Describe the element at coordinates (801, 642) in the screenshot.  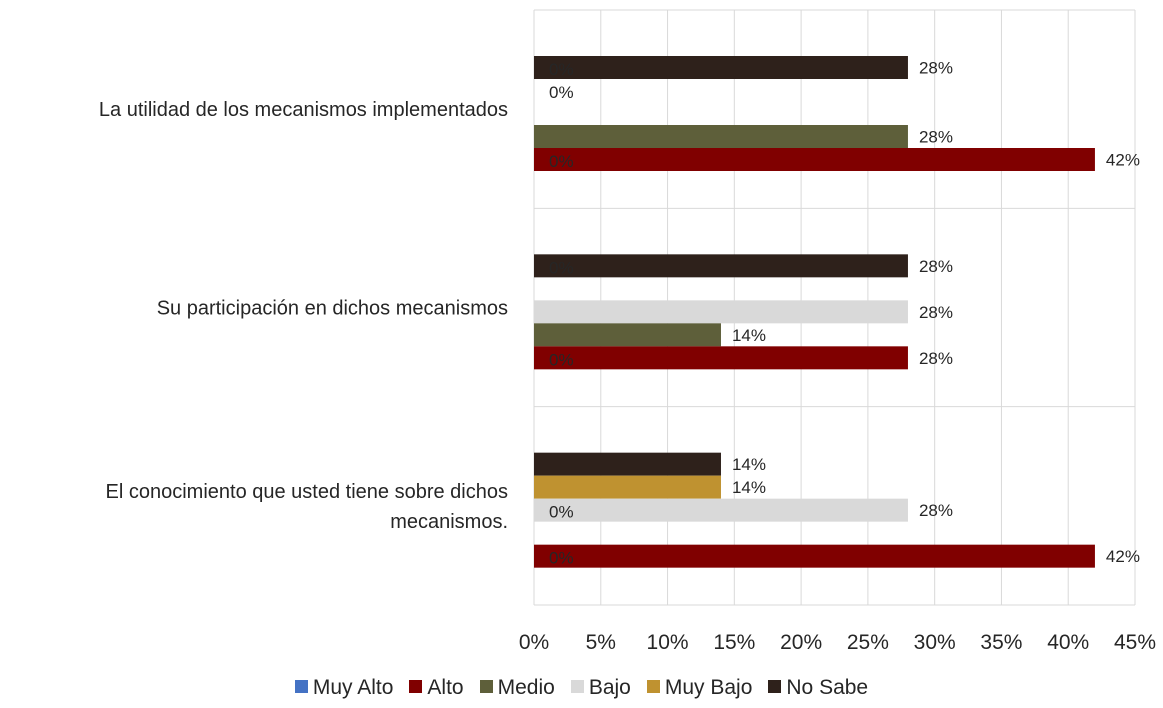
I see `x-tick-label: 20%` at that location.